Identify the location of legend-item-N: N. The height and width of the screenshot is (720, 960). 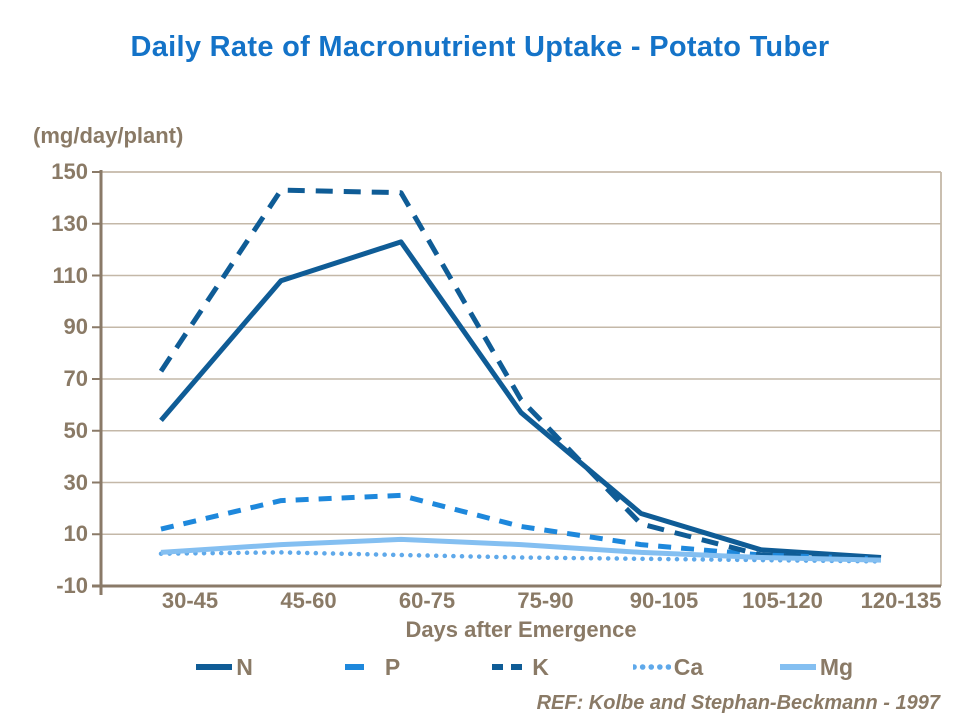
(224, 667).